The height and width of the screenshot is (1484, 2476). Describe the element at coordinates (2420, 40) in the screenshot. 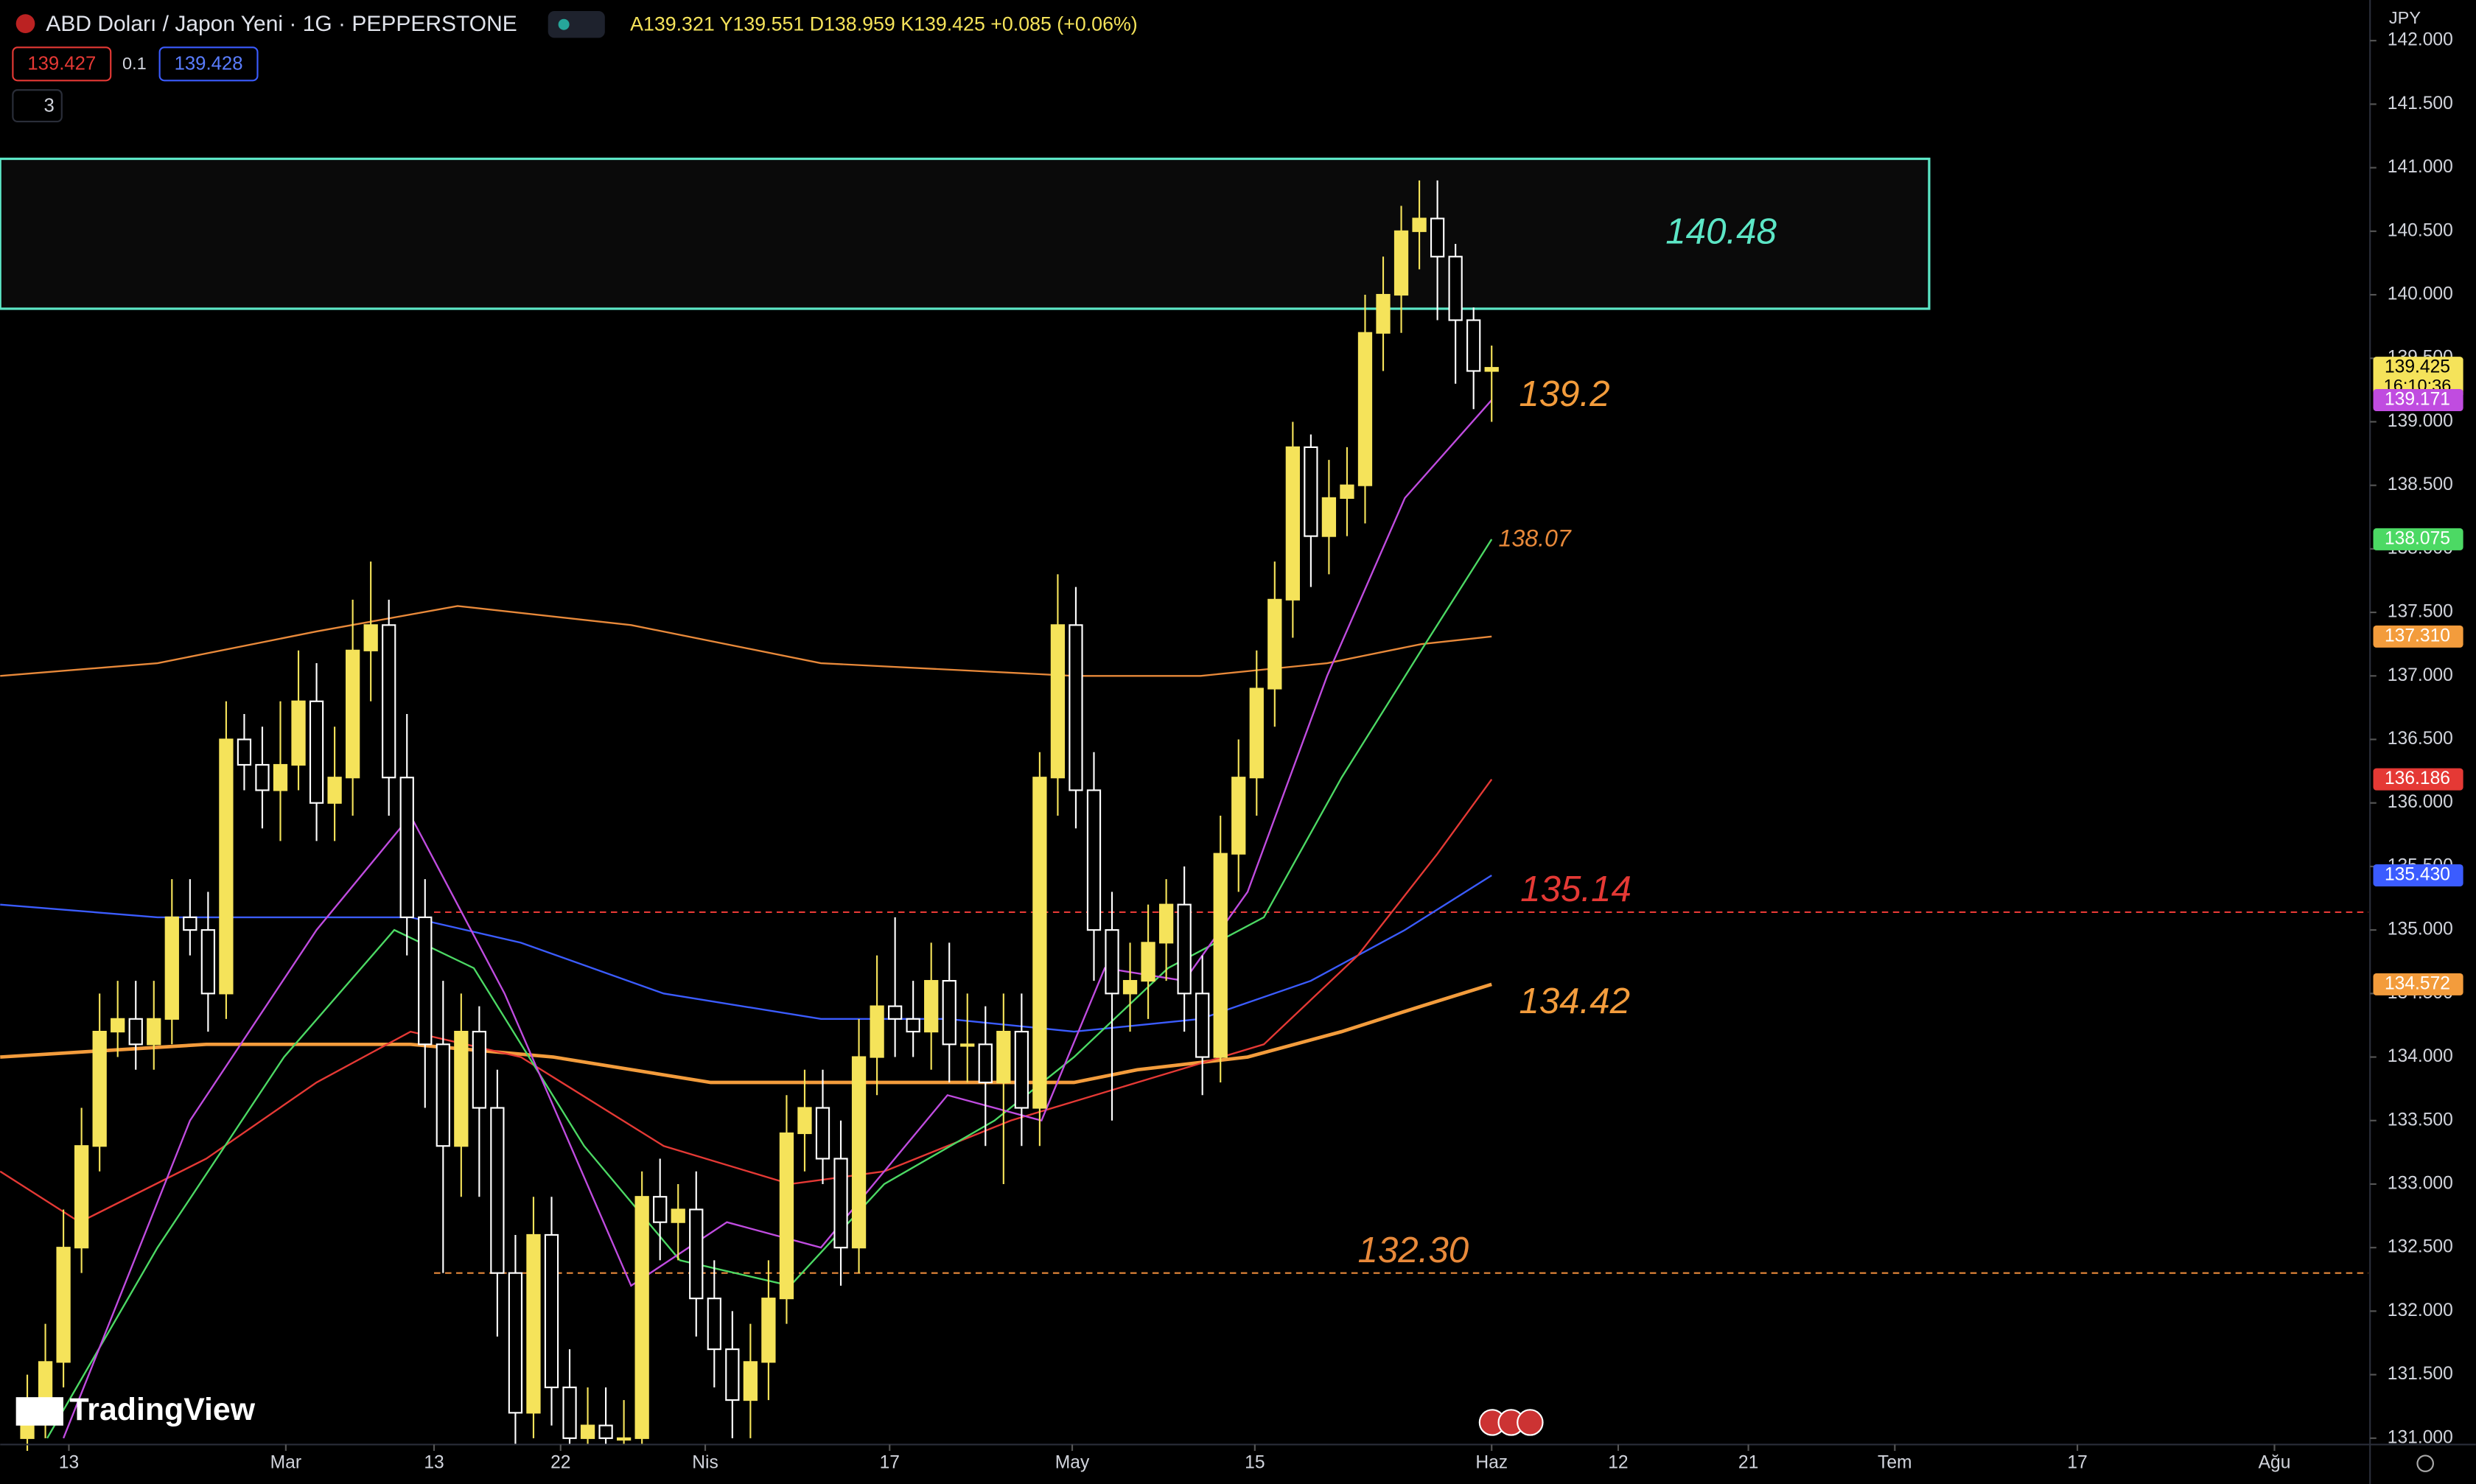

I see `y-tick-label: 142.000` at that location.